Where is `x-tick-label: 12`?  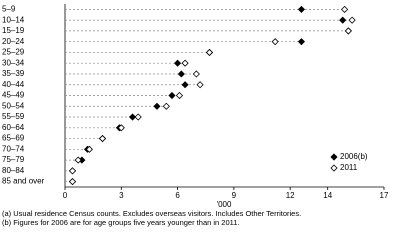
x-tick-label: 12 is located at coordinates (290, 195).